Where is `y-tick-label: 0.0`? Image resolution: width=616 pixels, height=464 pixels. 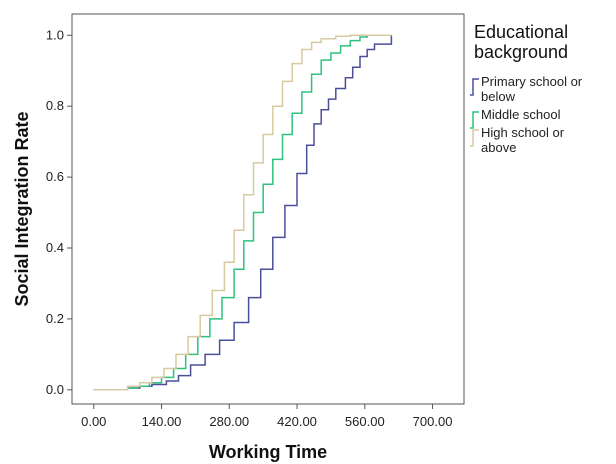
y-tick-label: 0.0 is located at coordinates (55, 389).